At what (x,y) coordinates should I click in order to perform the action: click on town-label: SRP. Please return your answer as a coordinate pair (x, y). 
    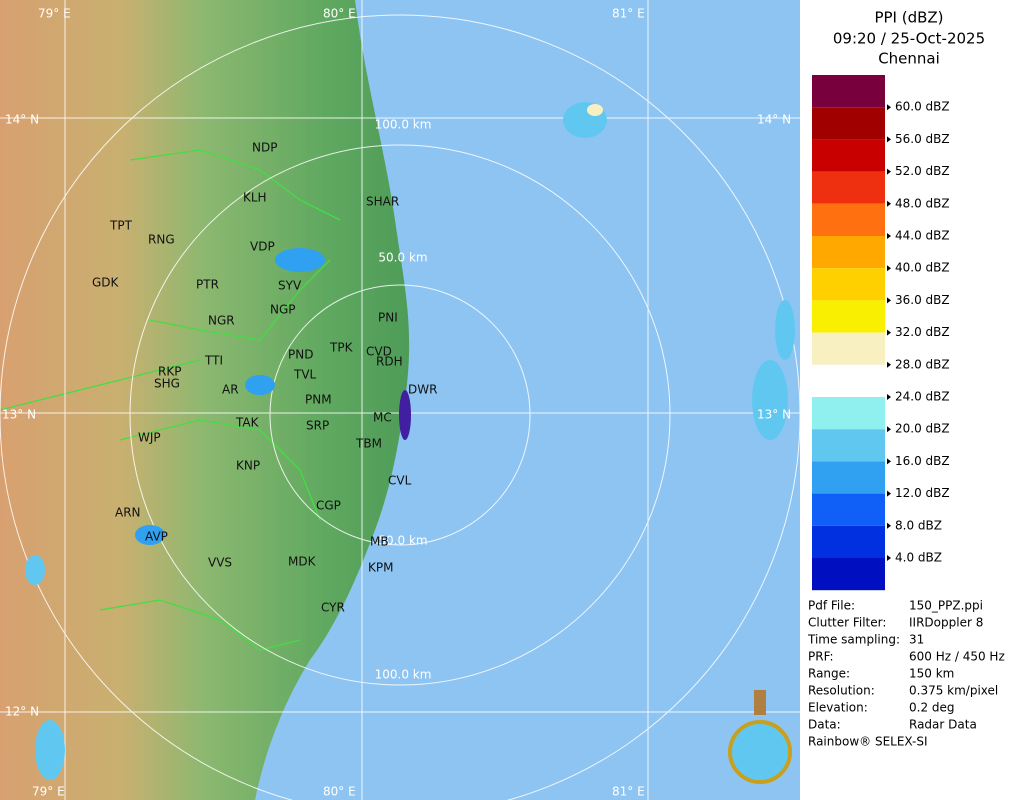
    Looking at the image, I should click on (317, 426).